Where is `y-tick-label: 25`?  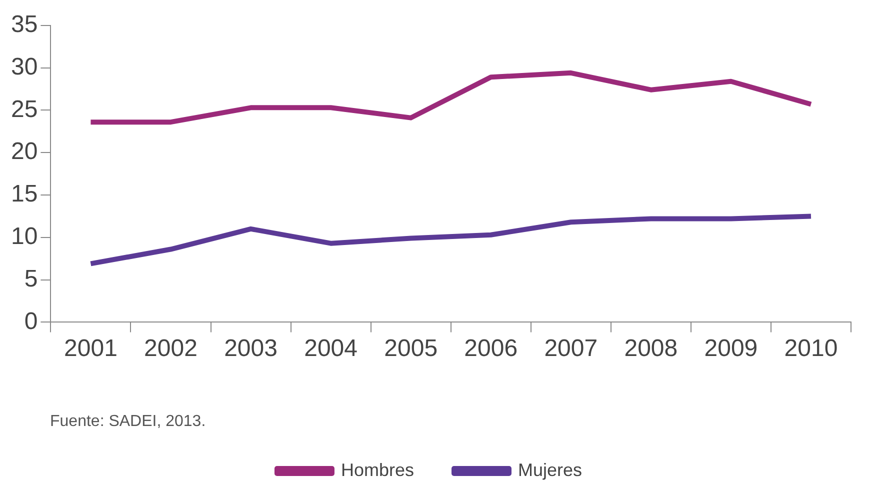 y-tick-label: 25 is located at coordinates (24, 109).